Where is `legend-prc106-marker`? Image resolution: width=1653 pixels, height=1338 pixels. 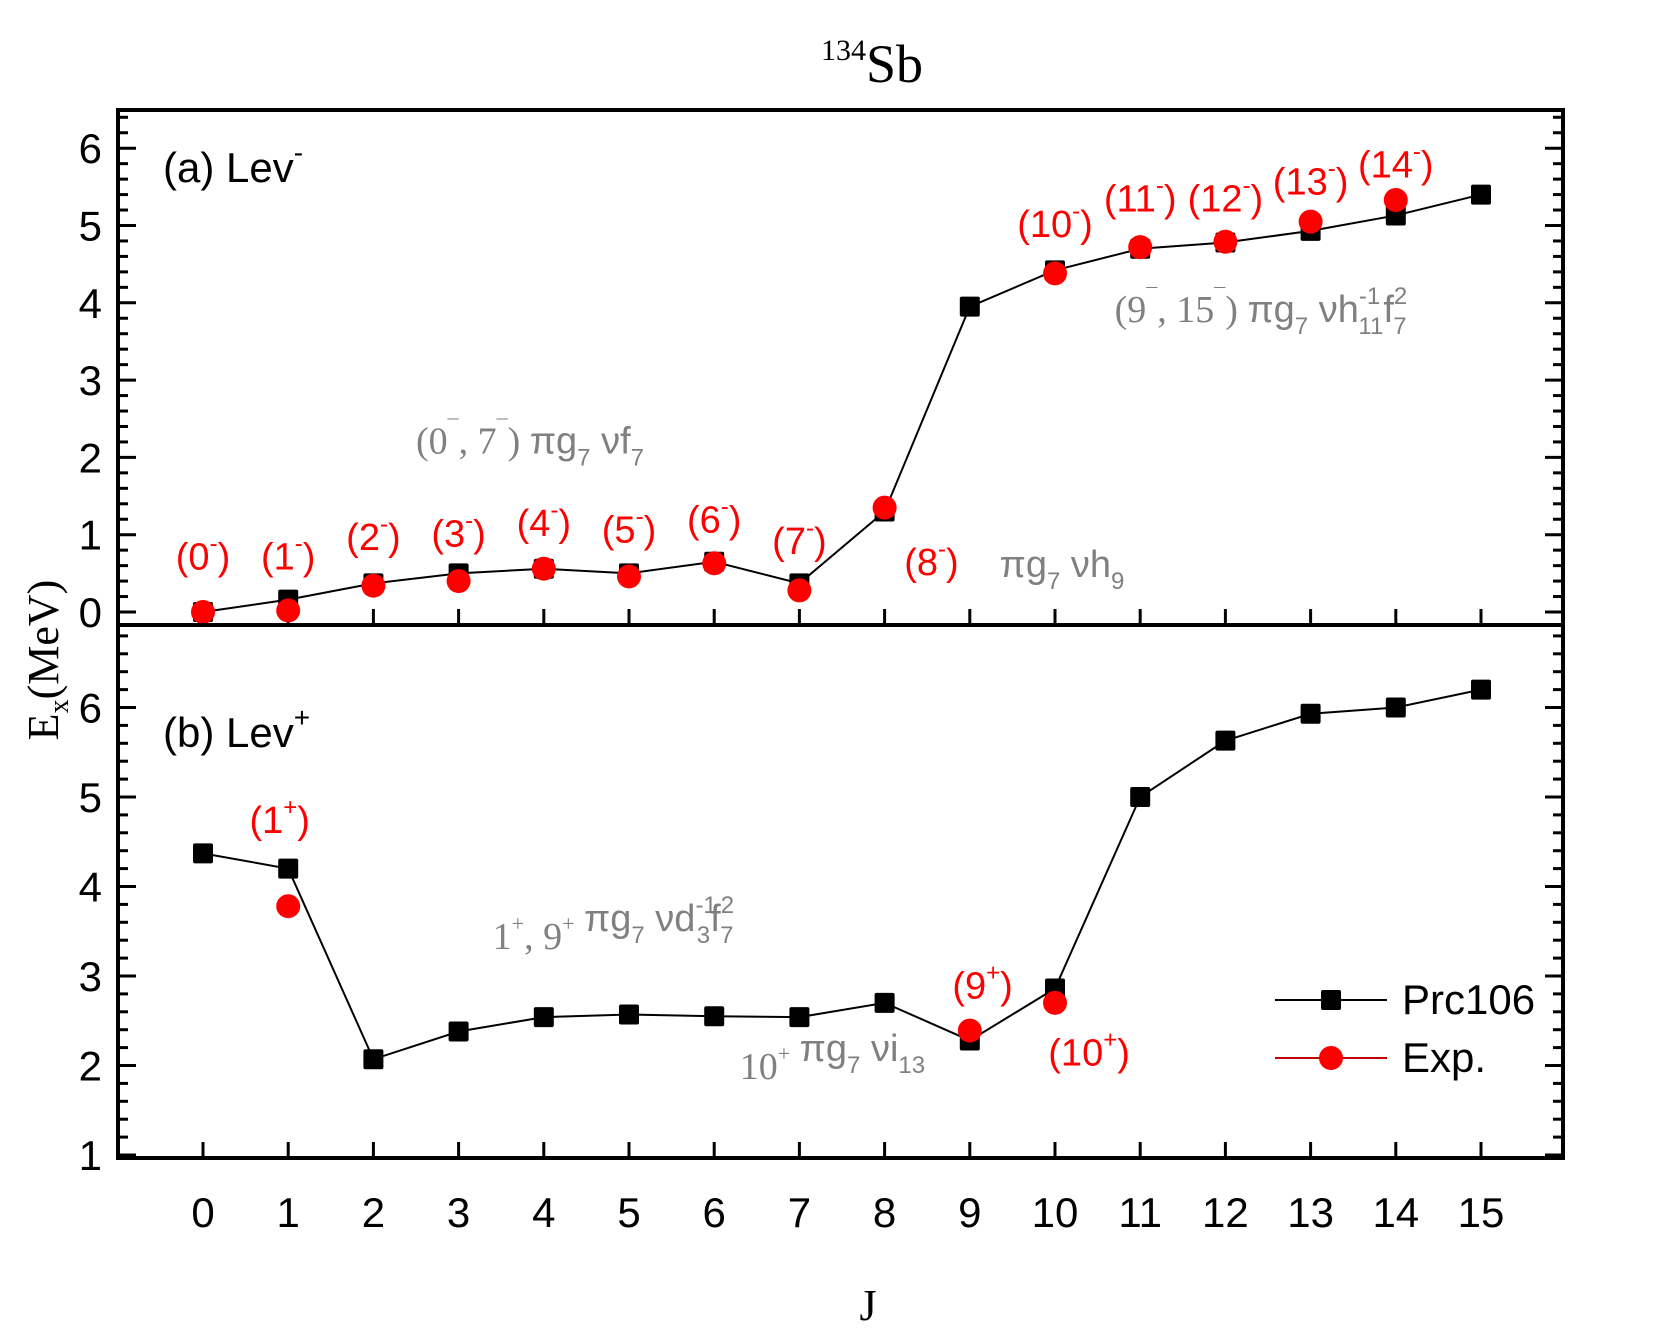
legend-prc106-marker is located at coordinates (1331, 1000).